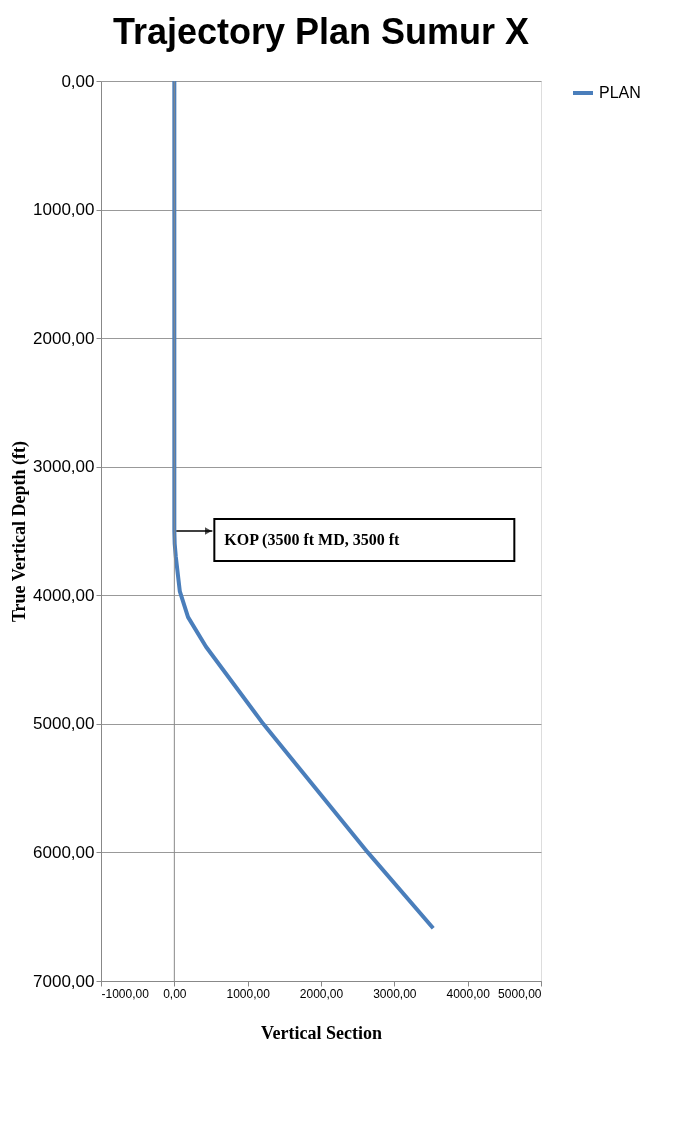  What do you see at coordinates (321, 1032) in the screenshot?
I see `x-axis-title: Vertical Section` at bounding box center [321, 1032].